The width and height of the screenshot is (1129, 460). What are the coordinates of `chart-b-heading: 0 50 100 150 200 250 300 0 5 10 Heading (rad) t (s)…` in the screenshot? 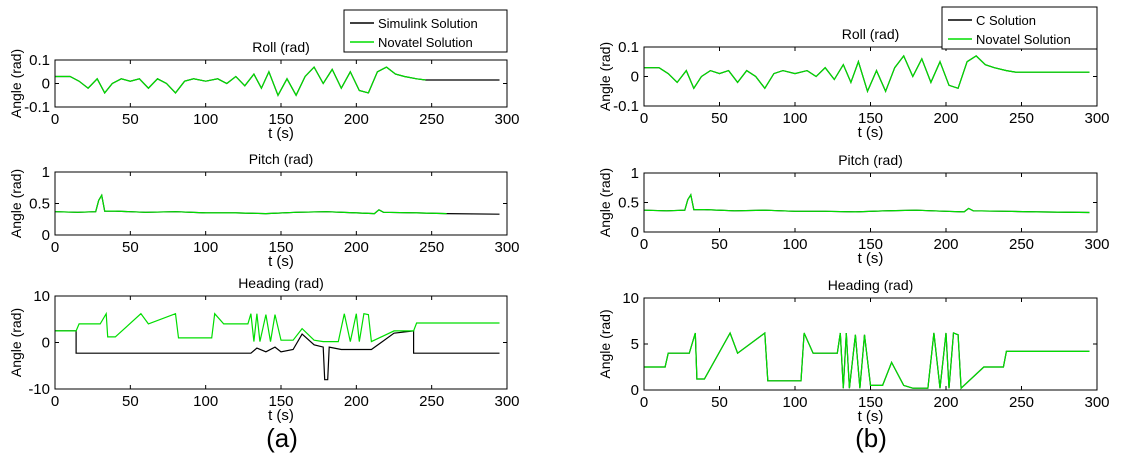 It's located at (853, 351).